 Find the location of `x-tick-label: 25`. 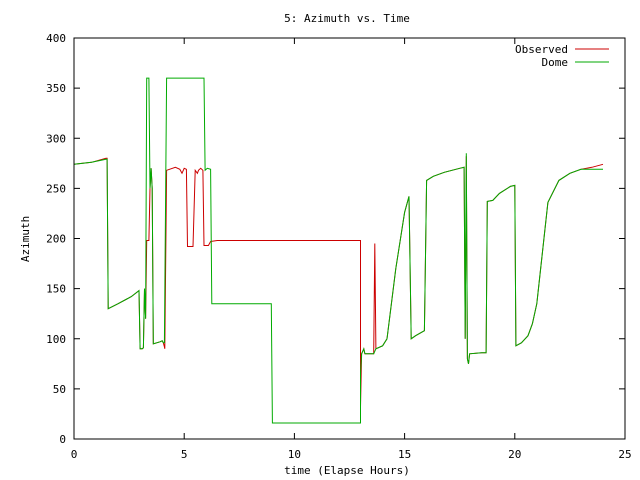

x-tick-label: 25 is located at coordinates (624, 454).